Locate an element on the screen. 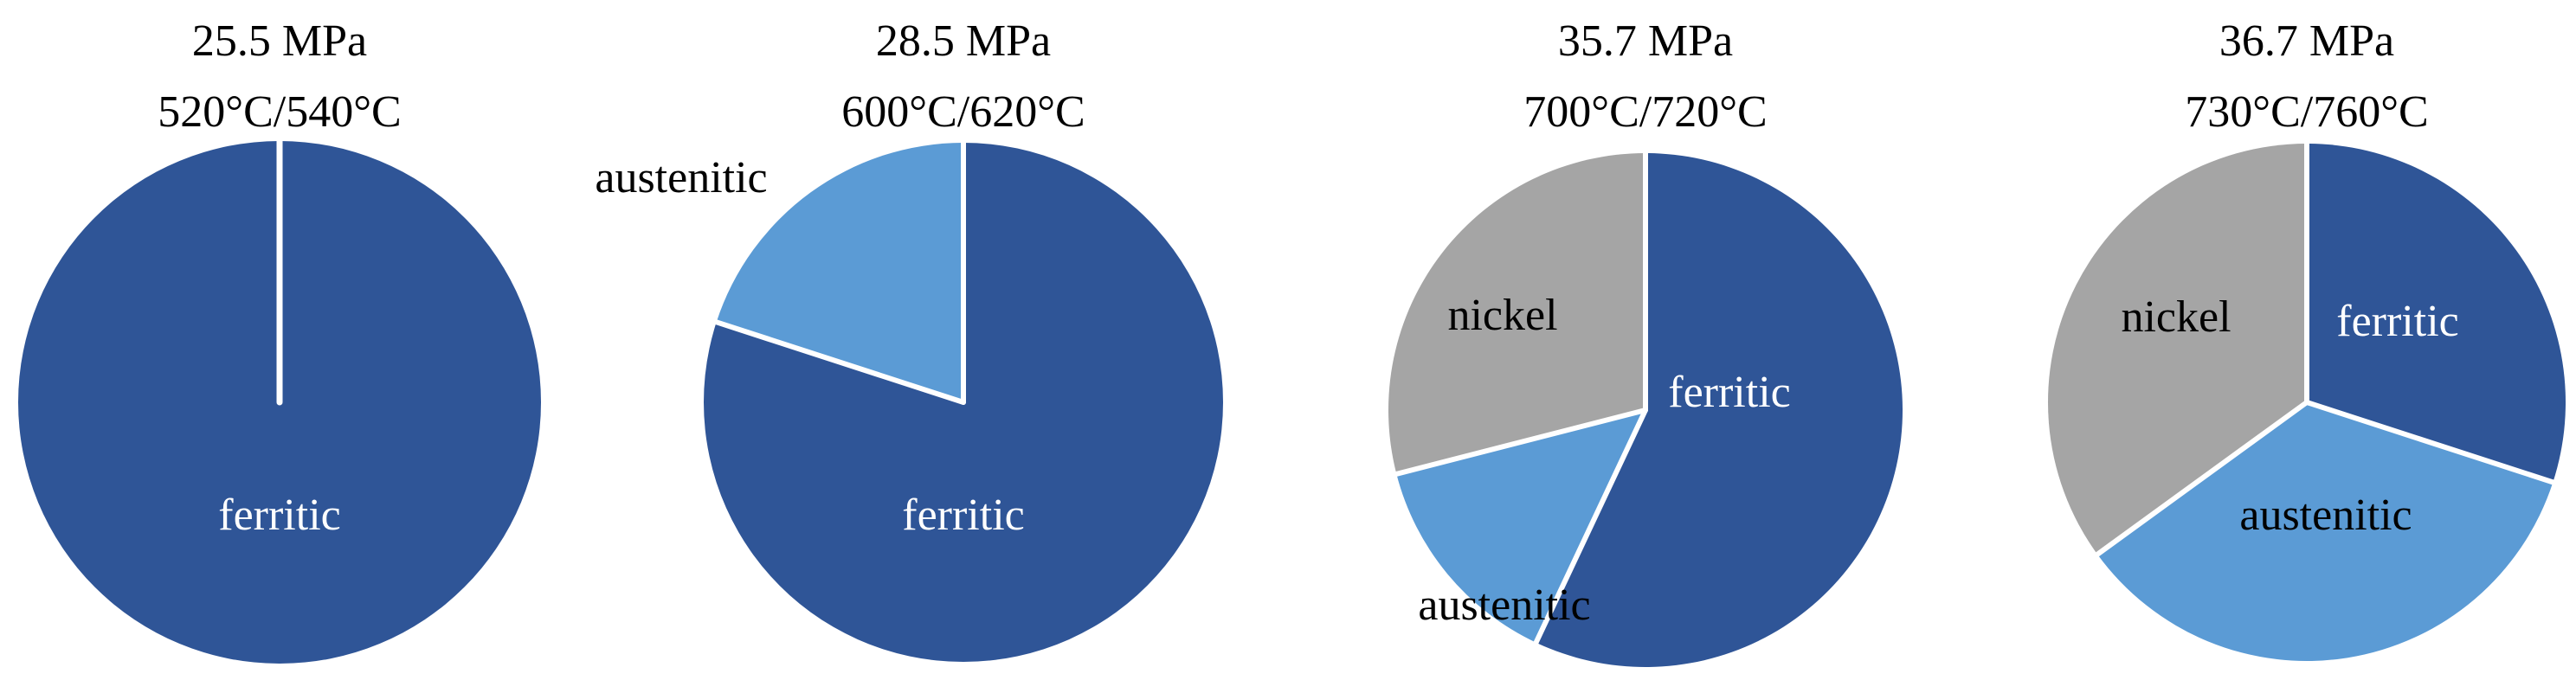 This screenshot has height=693, width=2576. chart-title-line-2: 520°C/540°C is located at coordinates (279, 112).